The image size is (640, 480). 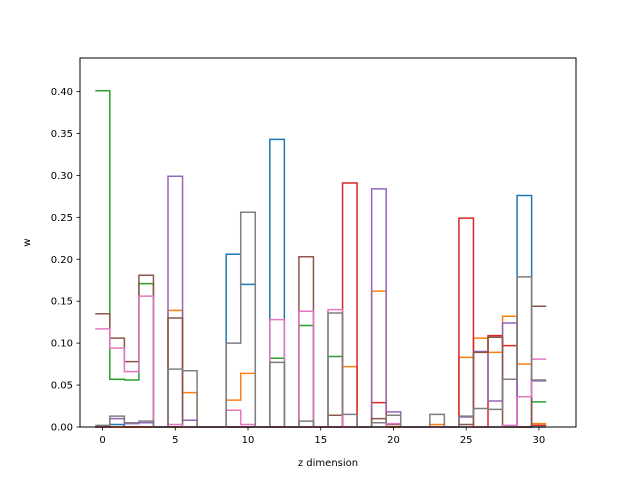 I want to click on x-axis-label: z dimension, so click(x=328, y=463).